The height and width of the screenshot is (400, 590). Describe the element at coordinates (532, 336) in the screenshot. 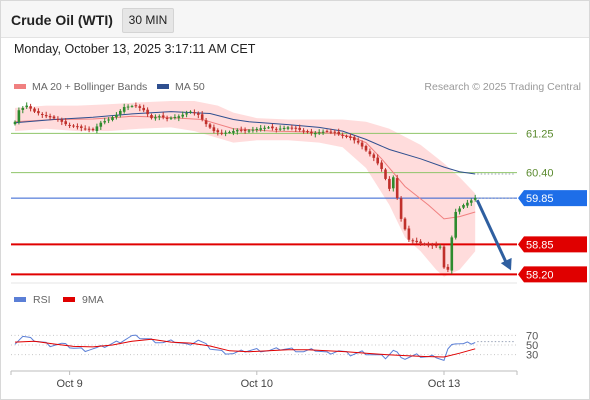

I see `rsi-level-label-70: 70` at that location.